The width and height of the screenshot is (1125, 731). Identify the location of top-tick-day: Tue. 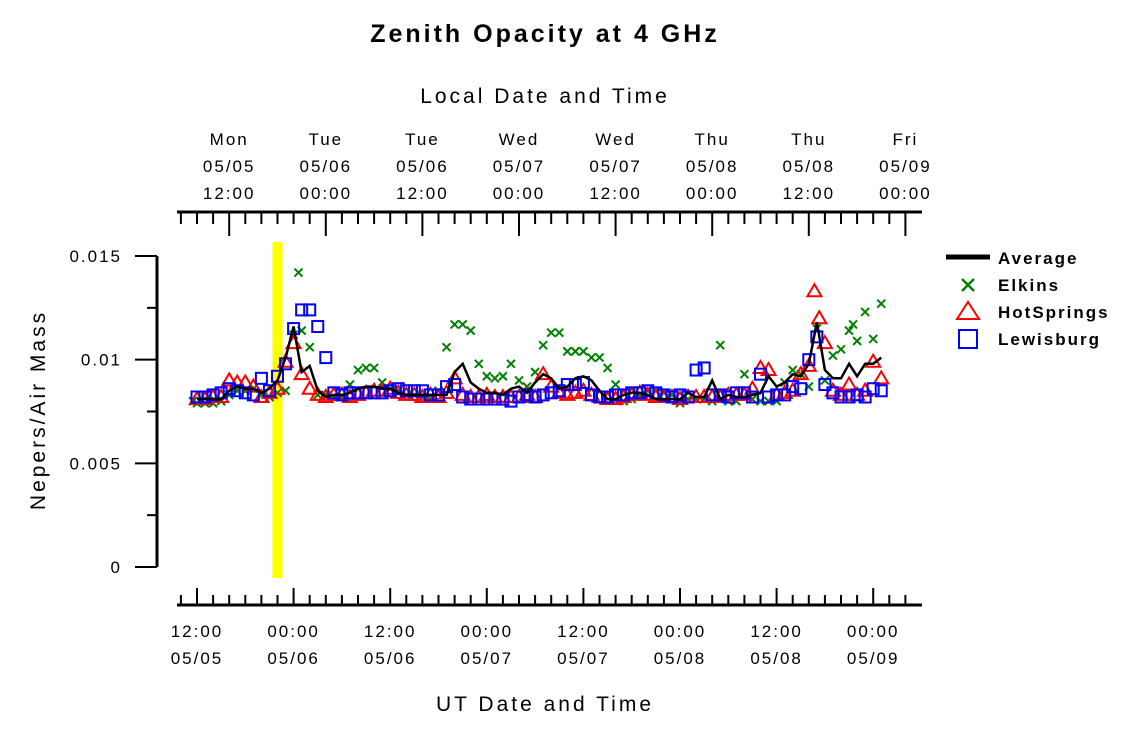
(422, 139).